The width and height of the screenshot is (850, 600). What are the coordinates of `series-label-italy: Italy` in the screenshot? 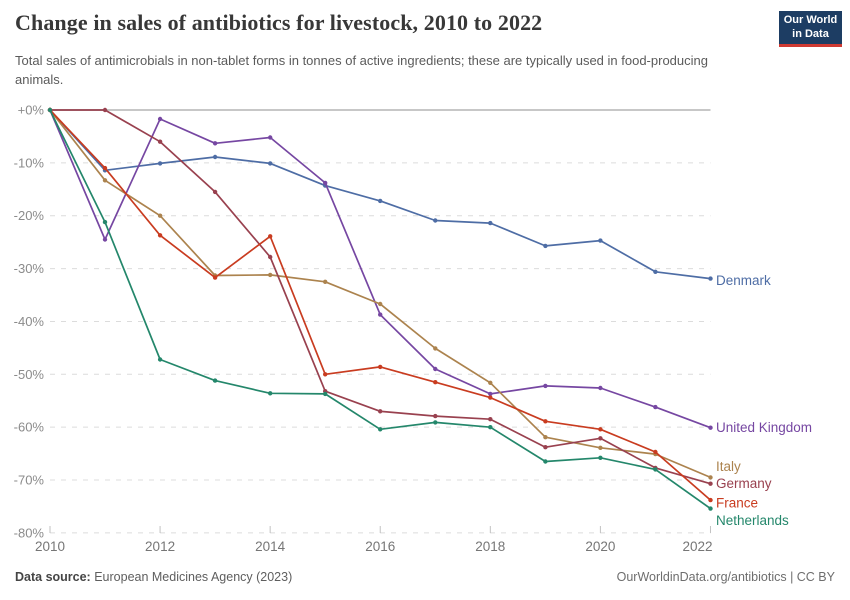 It's located at (728, 466).